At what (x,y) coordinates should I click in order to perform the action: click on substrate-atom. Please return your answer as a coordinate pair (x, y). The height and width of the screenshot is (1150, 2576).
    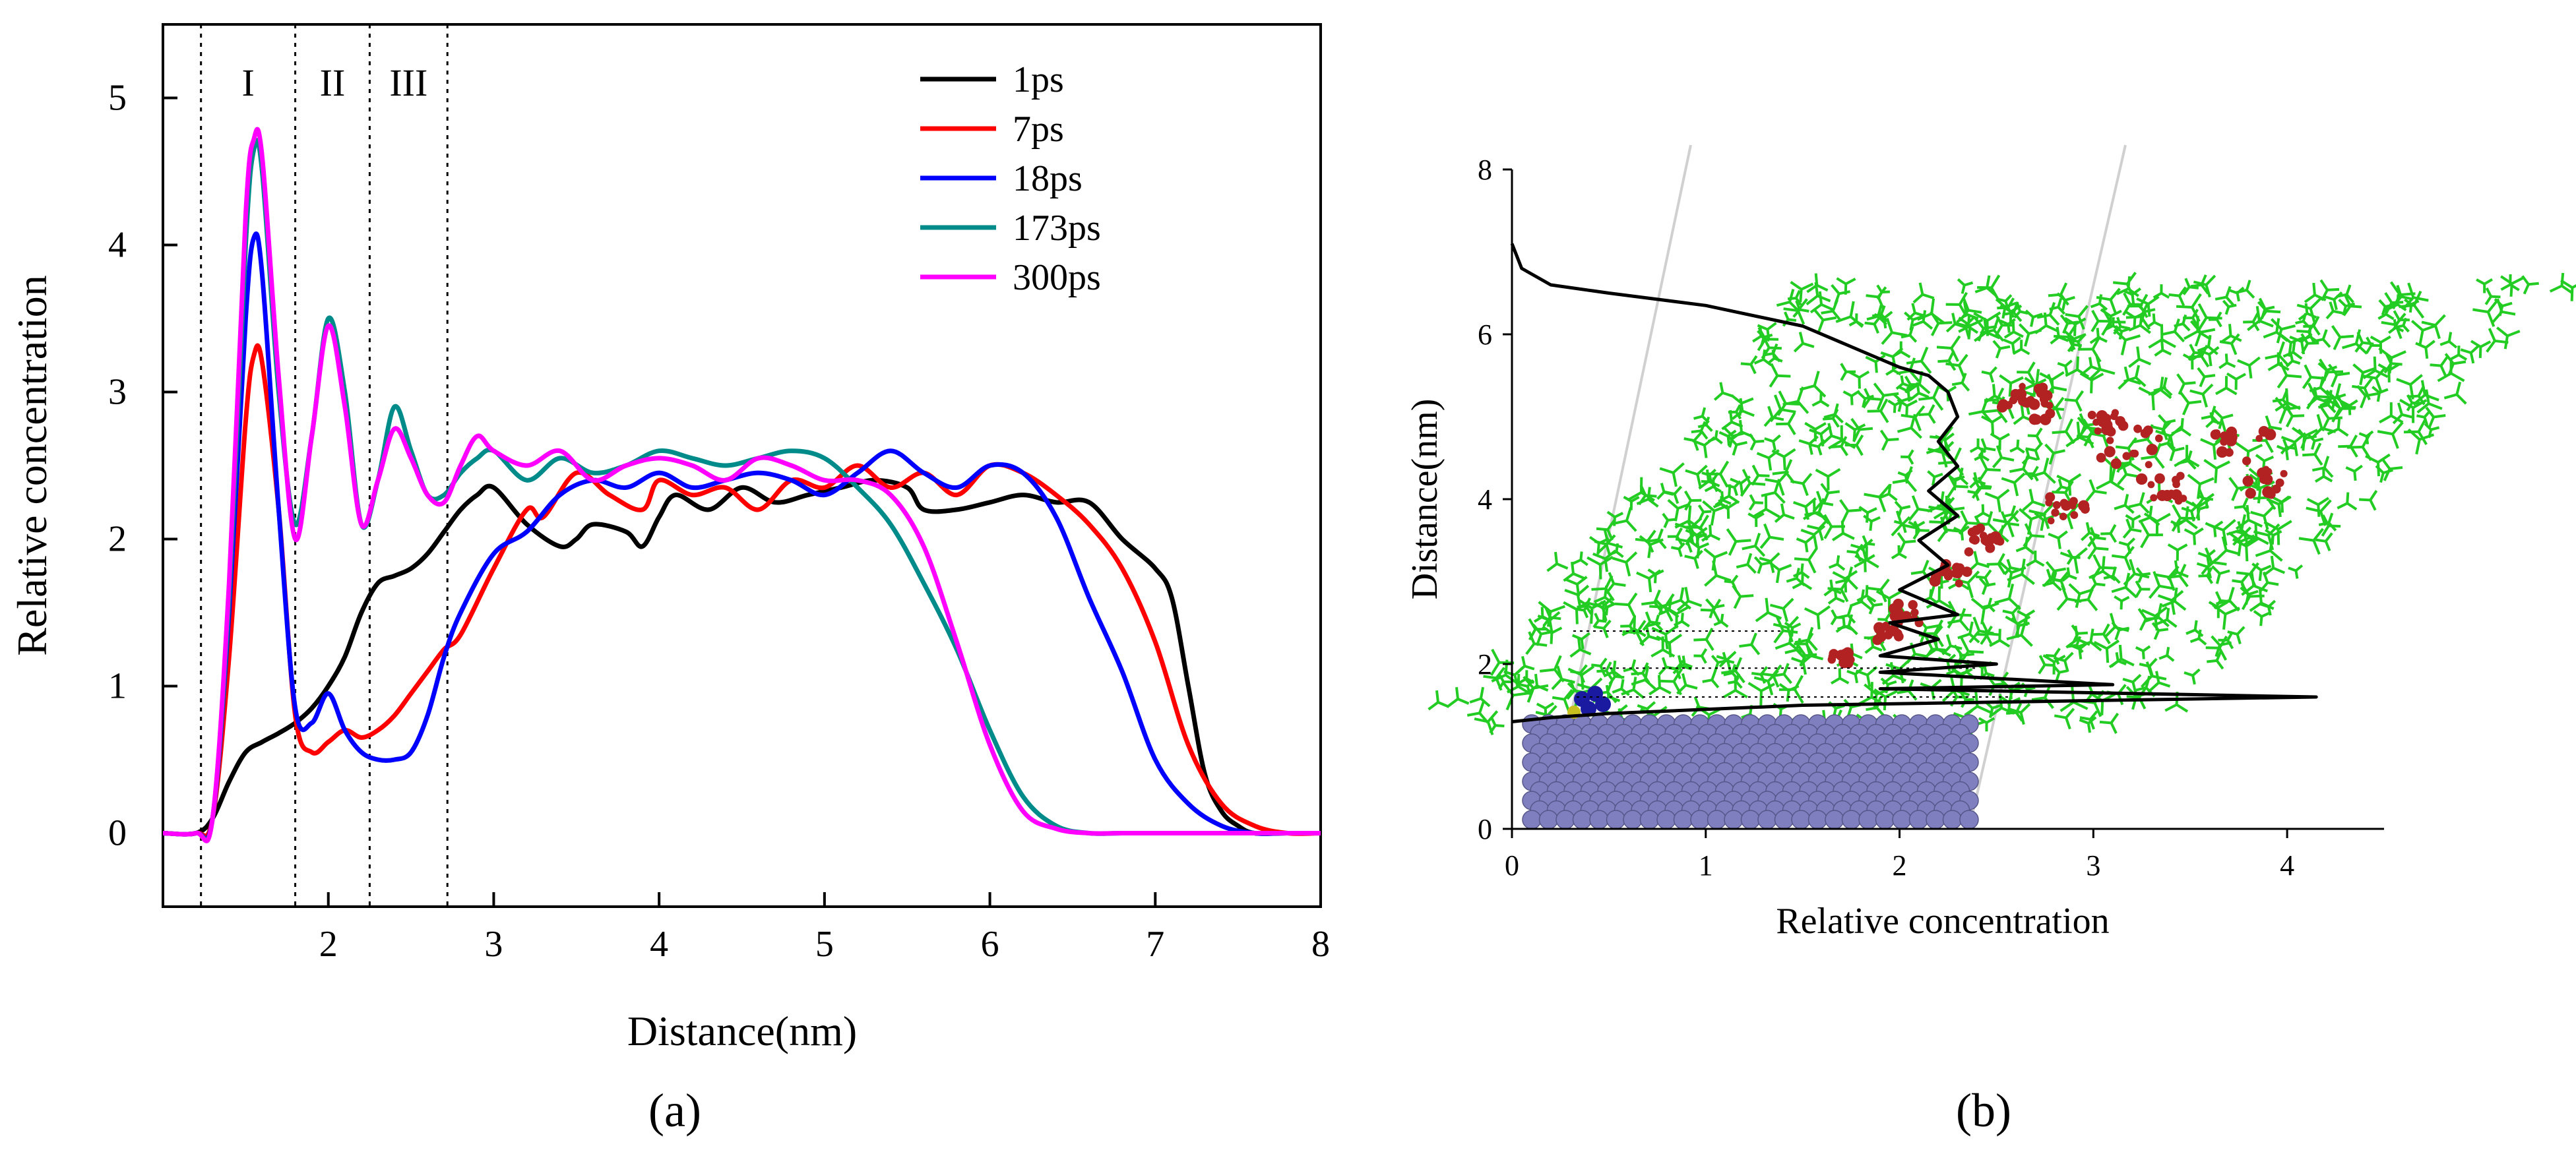
    Looking at the image, I should click on (1549, 820).